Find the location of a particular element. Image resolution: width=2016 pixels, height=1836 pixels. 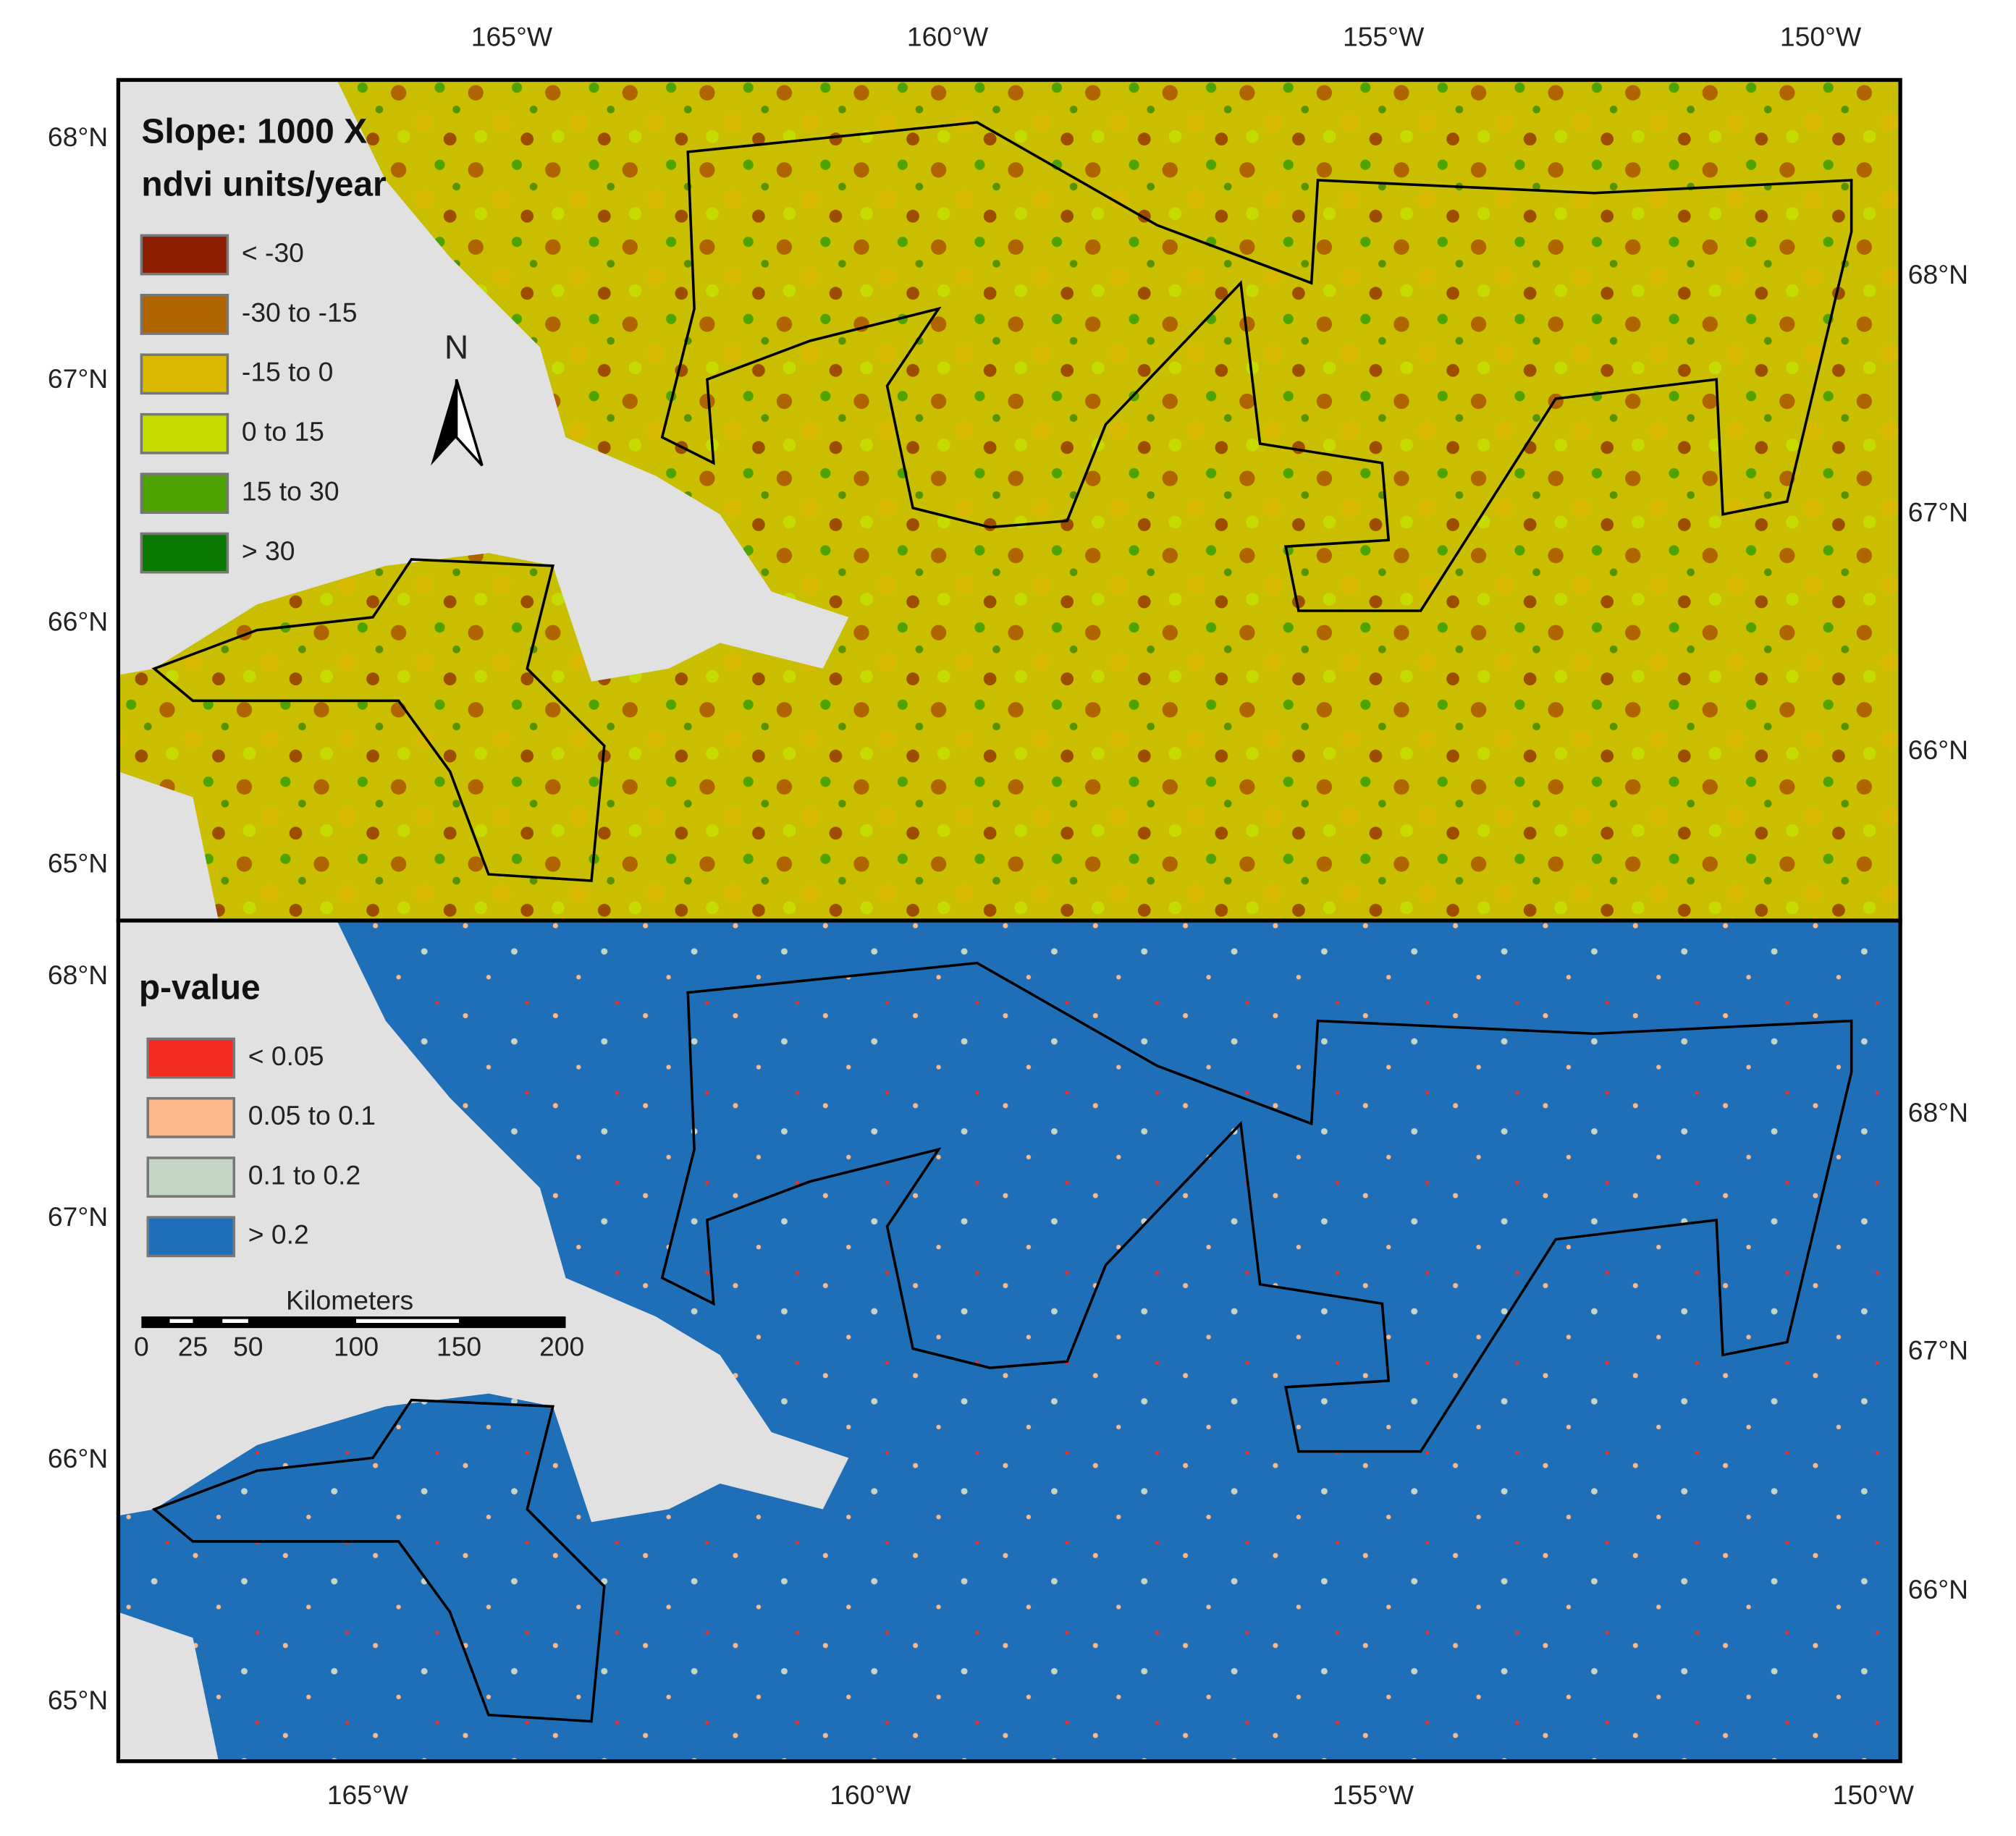

legend-title: ndvi units/year is located at coordinates (263, 185).